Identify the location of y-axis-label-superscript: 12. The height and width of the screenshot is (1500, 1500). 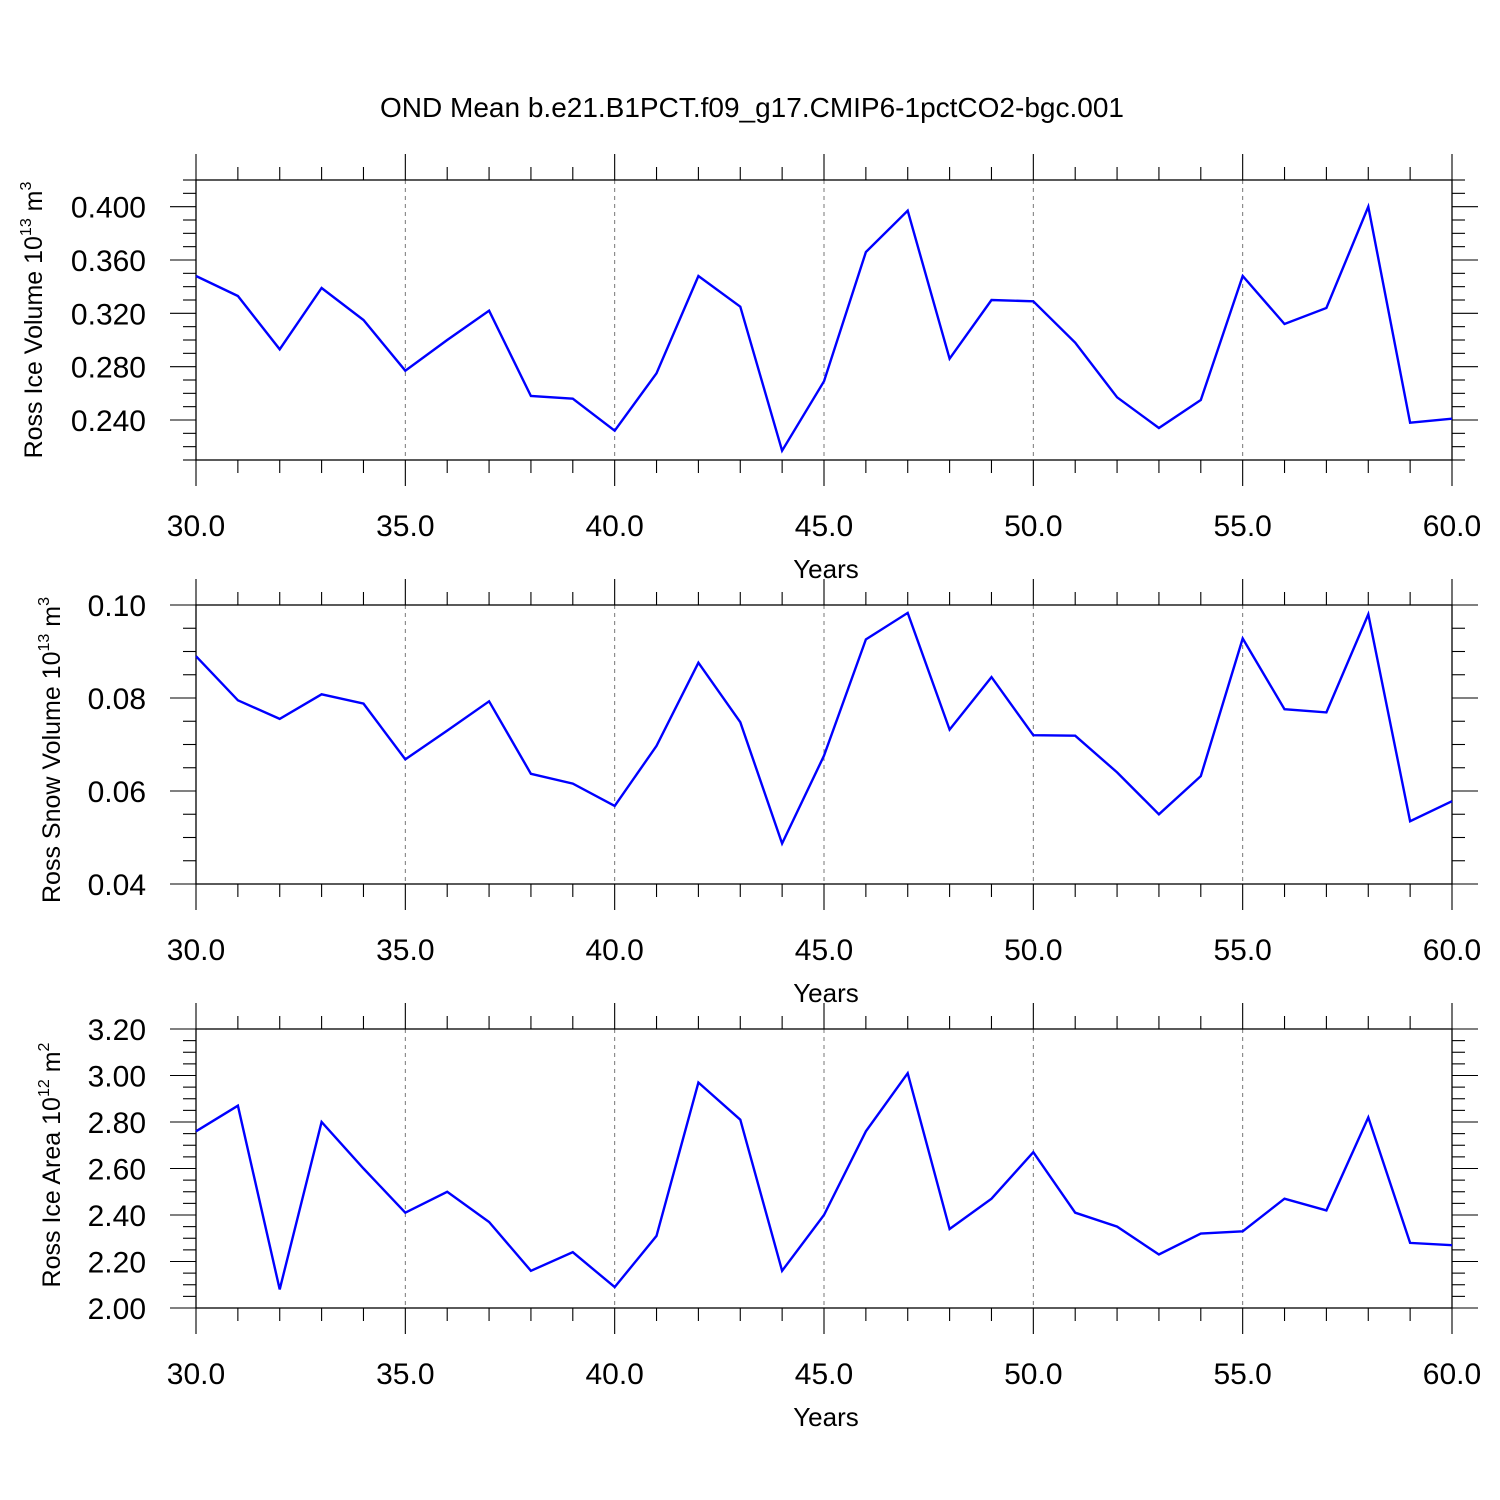
(44, 1088).